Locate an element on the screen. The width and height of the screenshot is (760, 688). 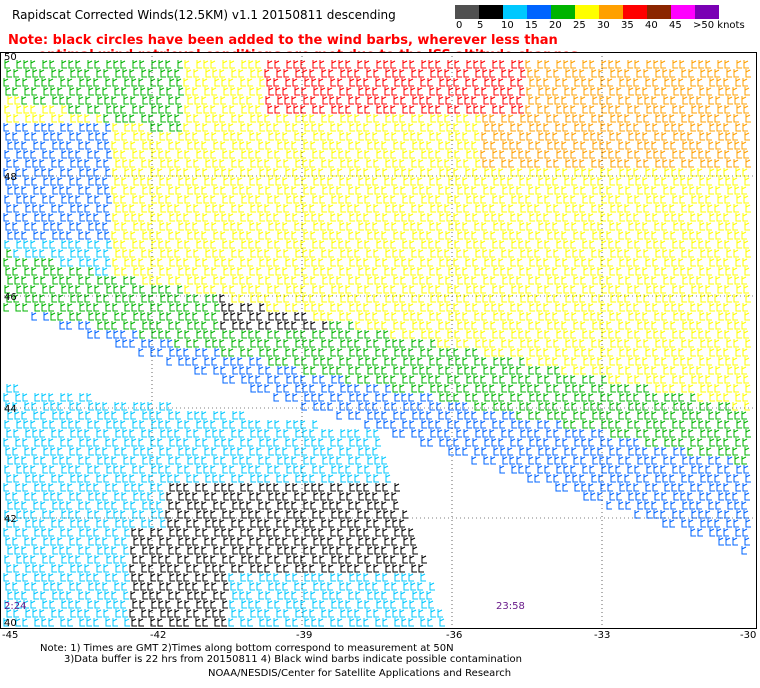
lon-label-33w: -33 is located at coordinates (602, 635).